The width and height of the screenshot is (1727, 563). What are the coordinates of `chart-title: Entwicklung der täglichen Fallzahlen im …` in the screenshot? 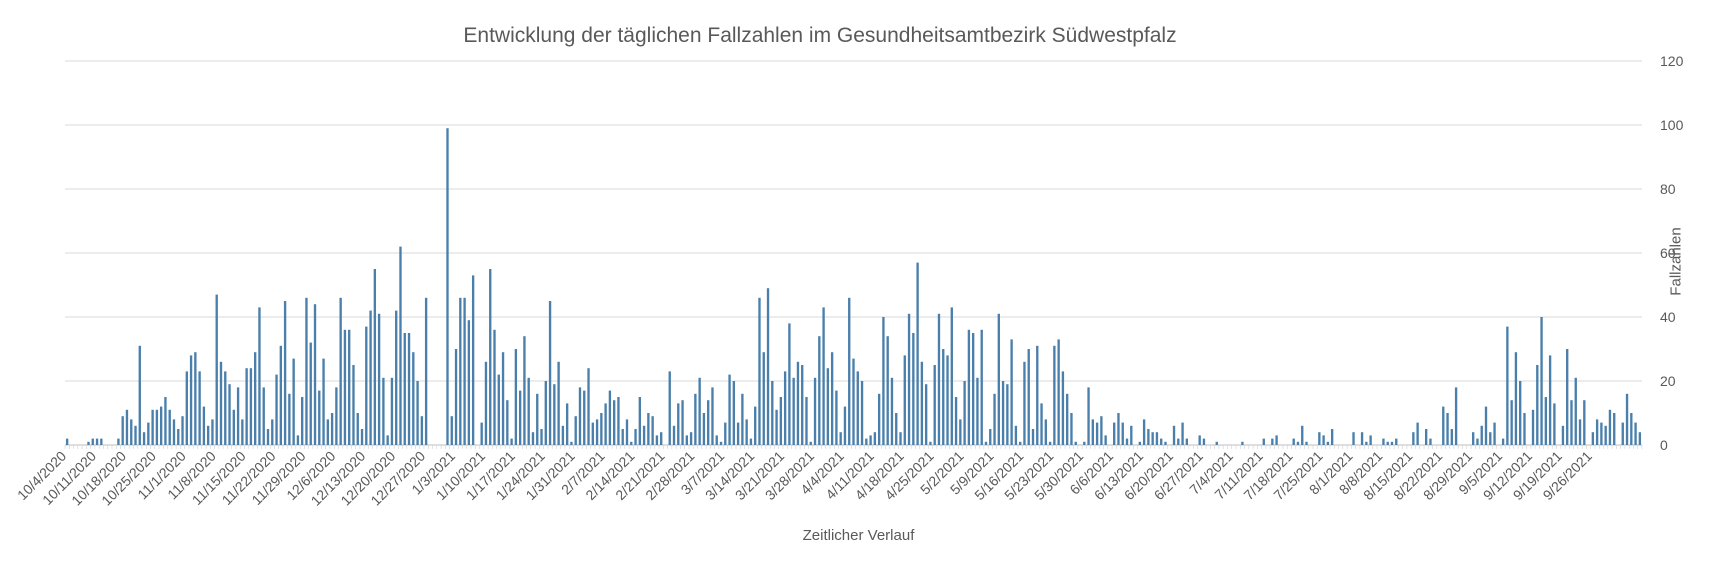 It's located at (820, 35).